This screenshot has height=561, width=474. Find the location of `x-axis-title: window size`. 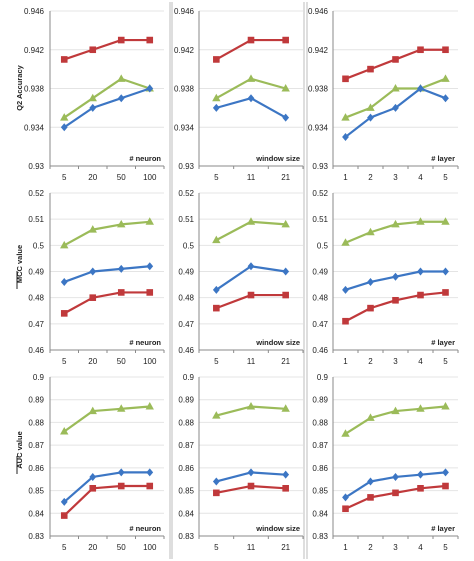

x-axis-title: window size is located at coordinates (277, 158).